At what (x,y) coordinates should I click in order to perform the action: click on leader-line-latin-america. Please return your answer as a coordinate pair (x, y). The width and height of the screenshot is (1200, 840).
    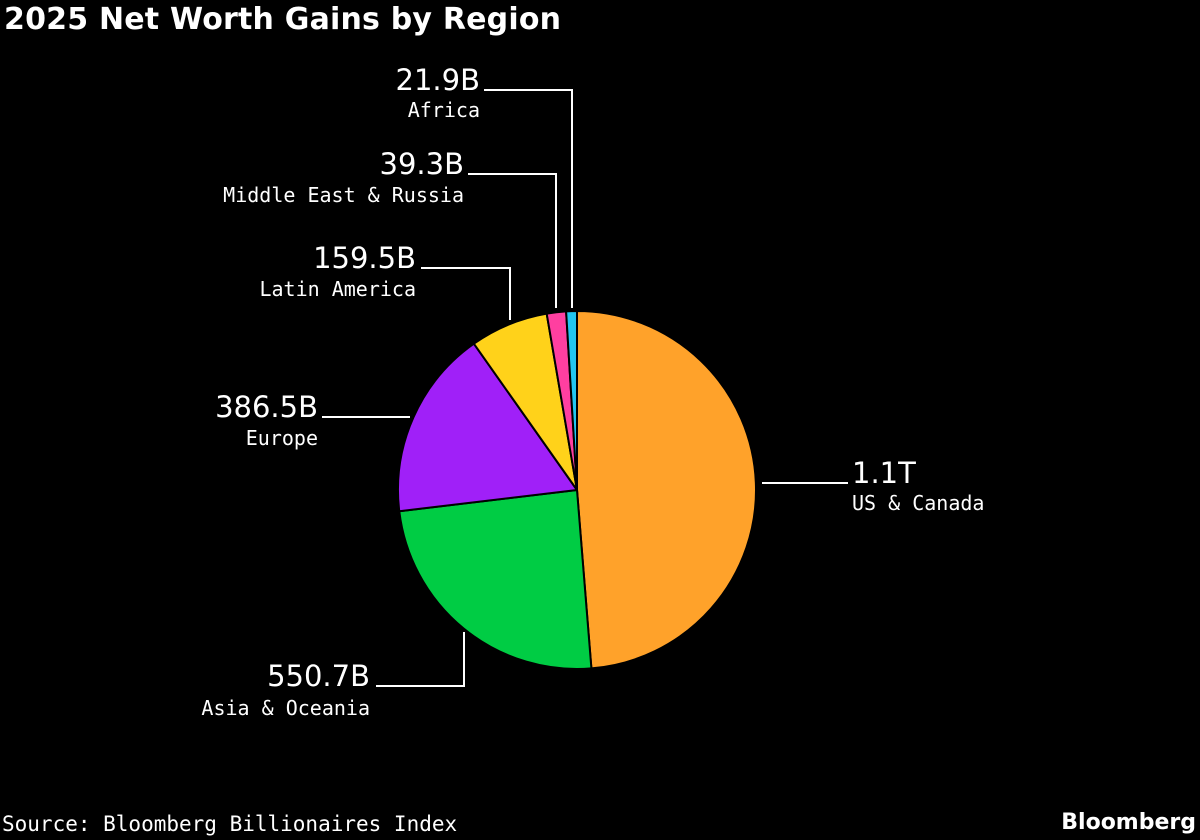
    Looking at the image, I should click on (466, 293).